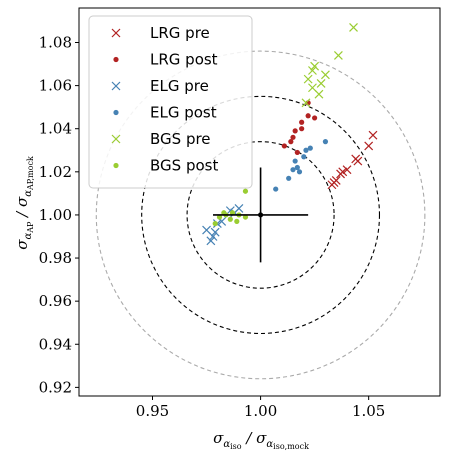  Describe the element at coordinates (55, 387) in the screenshot. I see `y-tick-label-0: 0.92` at that location.